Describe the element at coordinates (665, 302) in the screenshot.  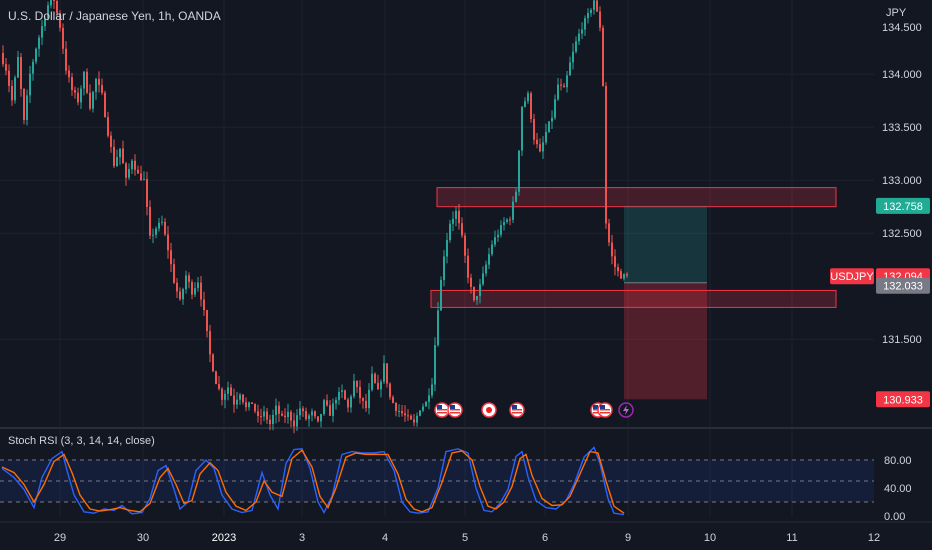
I see `position-tool` at that location.